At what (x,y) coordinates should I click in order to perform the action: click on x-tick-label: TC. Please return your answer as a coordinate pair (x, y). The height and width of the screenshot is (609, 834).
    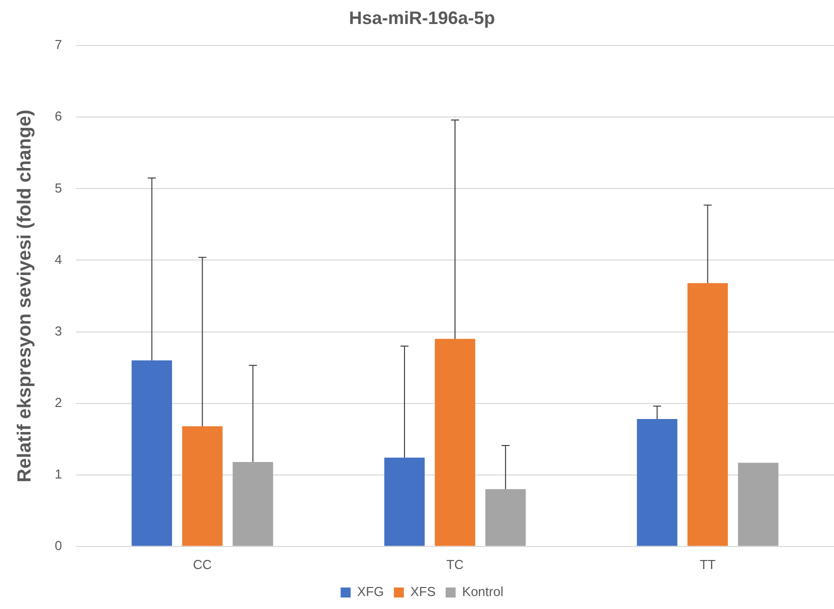
    Looking at the image, I should click on (455, 564).